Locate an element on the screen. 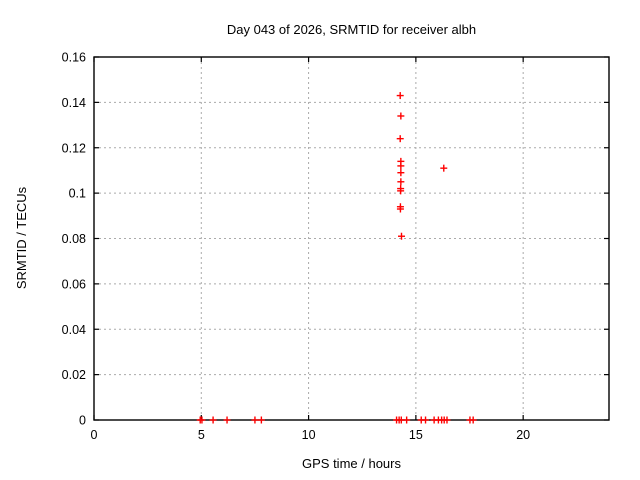  y-tick-label: 0.12 is located at coordinates (74, 148).